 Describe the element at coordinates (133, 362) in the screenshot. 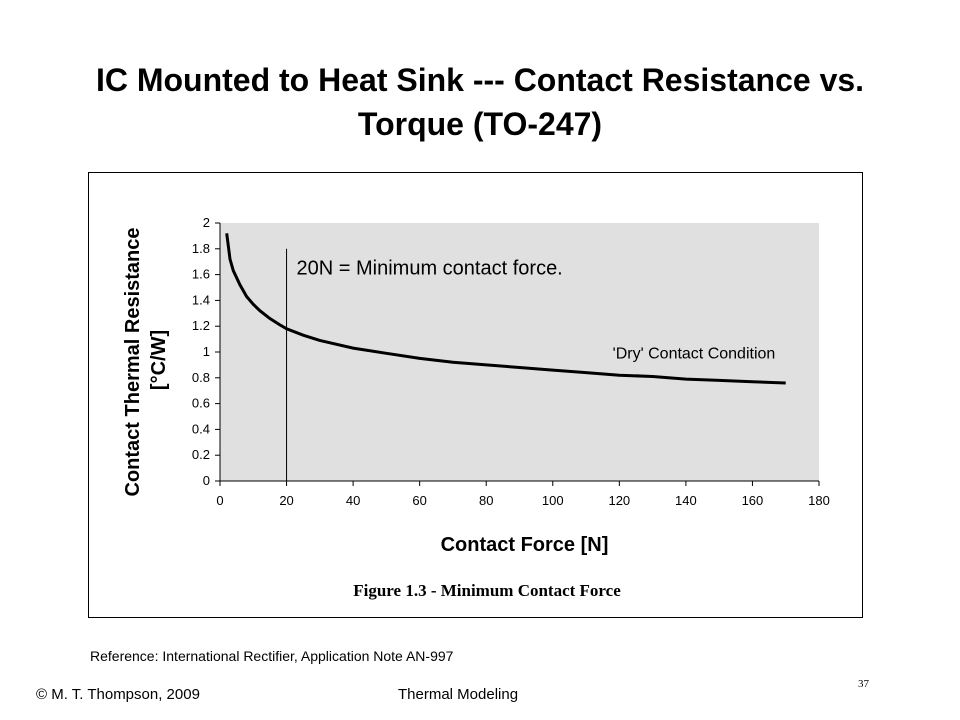

I see `y-axis-label-line-1: Contact Thermal Resistance` at that location.